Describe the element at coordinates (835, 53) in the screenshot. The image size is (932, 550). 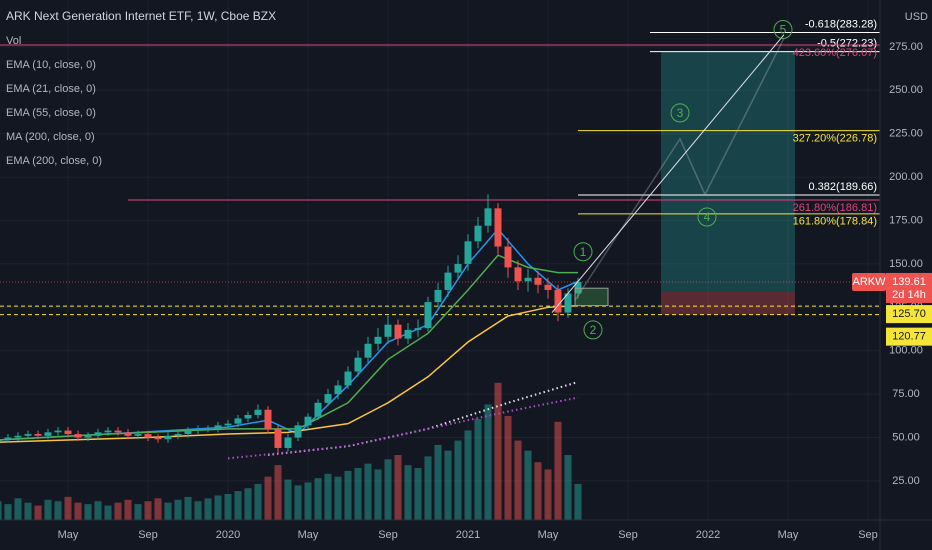
I see `fib-label: 423.60%(276.07)` at that location.